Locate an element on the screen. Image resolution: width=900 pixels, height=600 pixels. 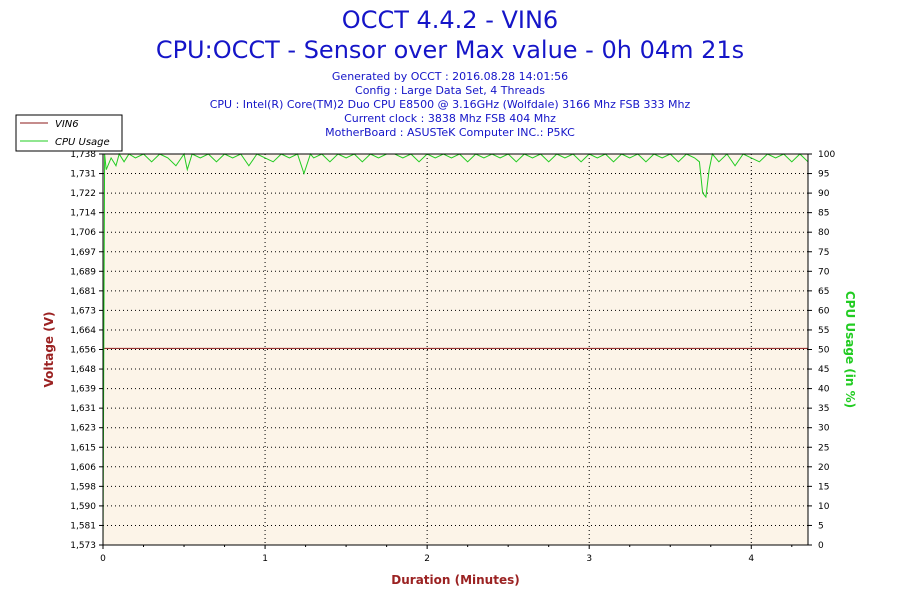
y2-tick-label: 55 is located at coordinates (823, 331).